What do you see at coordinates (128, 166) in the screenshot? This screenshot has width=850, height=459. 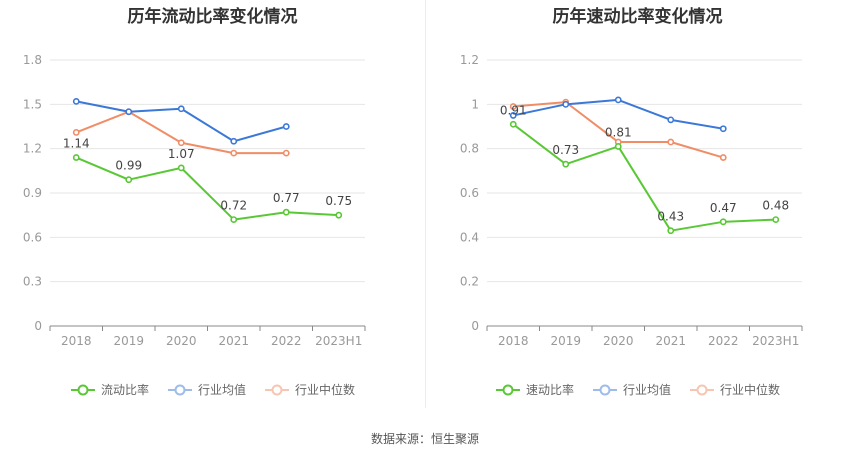 I see `data-label: 0.99` at bounding box center [128, 166].